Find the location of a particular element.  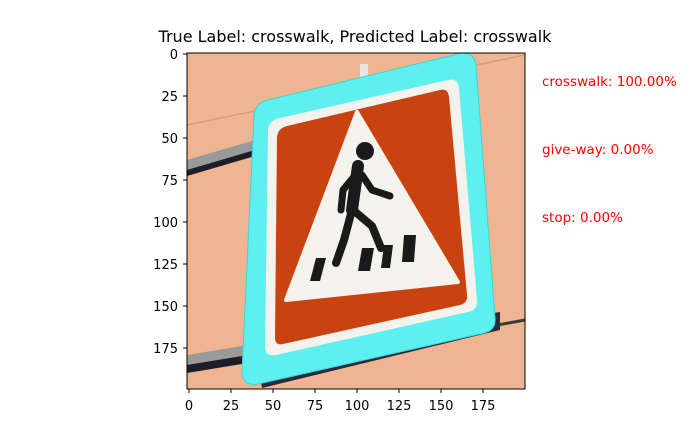

y-tick-6: 150 is located at coordinates (170, 307).